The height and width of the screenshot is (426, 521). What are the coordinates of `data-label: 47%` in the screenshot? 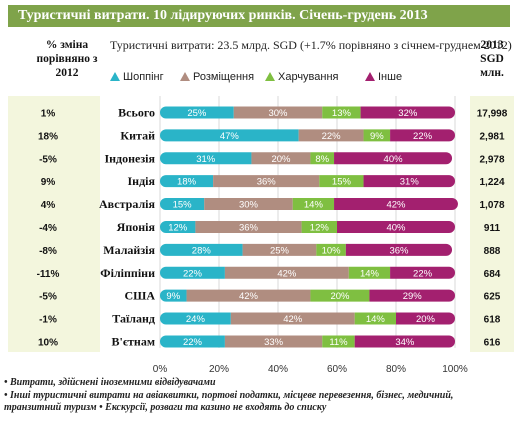 It's located at (230, 136).